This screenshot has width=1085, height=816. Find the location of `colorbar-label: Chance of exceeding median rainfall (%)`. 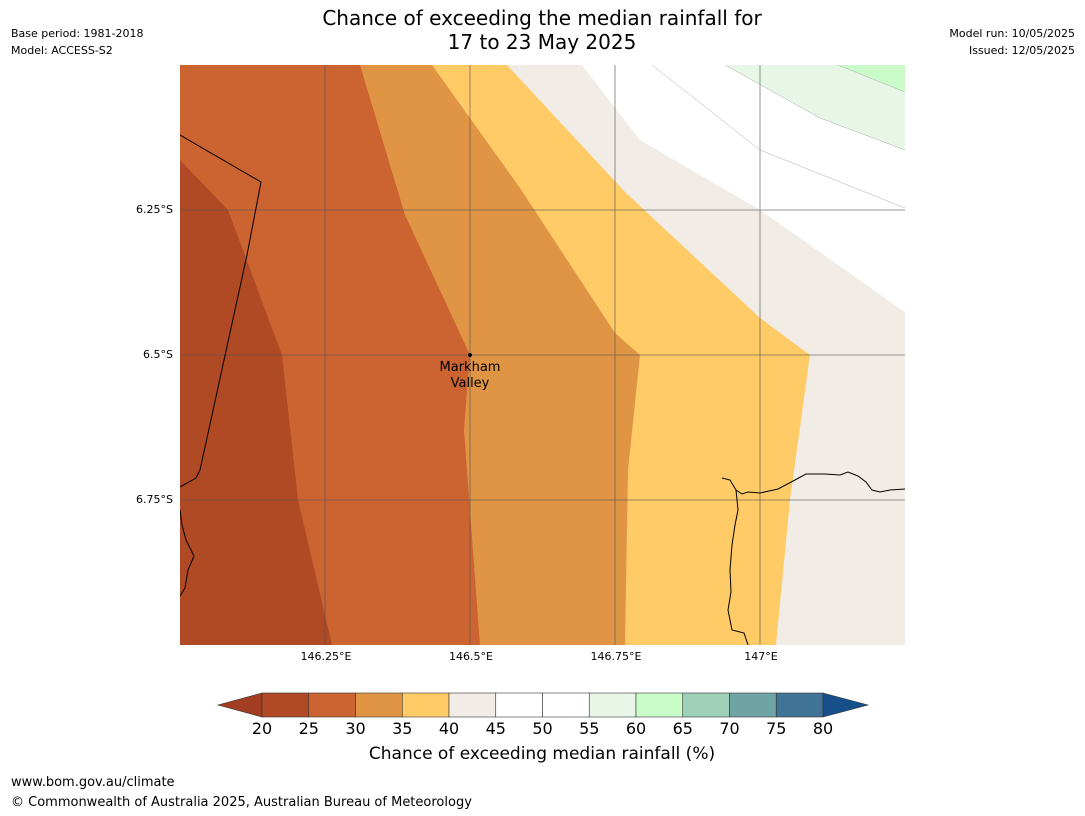

colorbar-label: Chance of exceeding median rainfall (%) is located at coordinates (542, 754).